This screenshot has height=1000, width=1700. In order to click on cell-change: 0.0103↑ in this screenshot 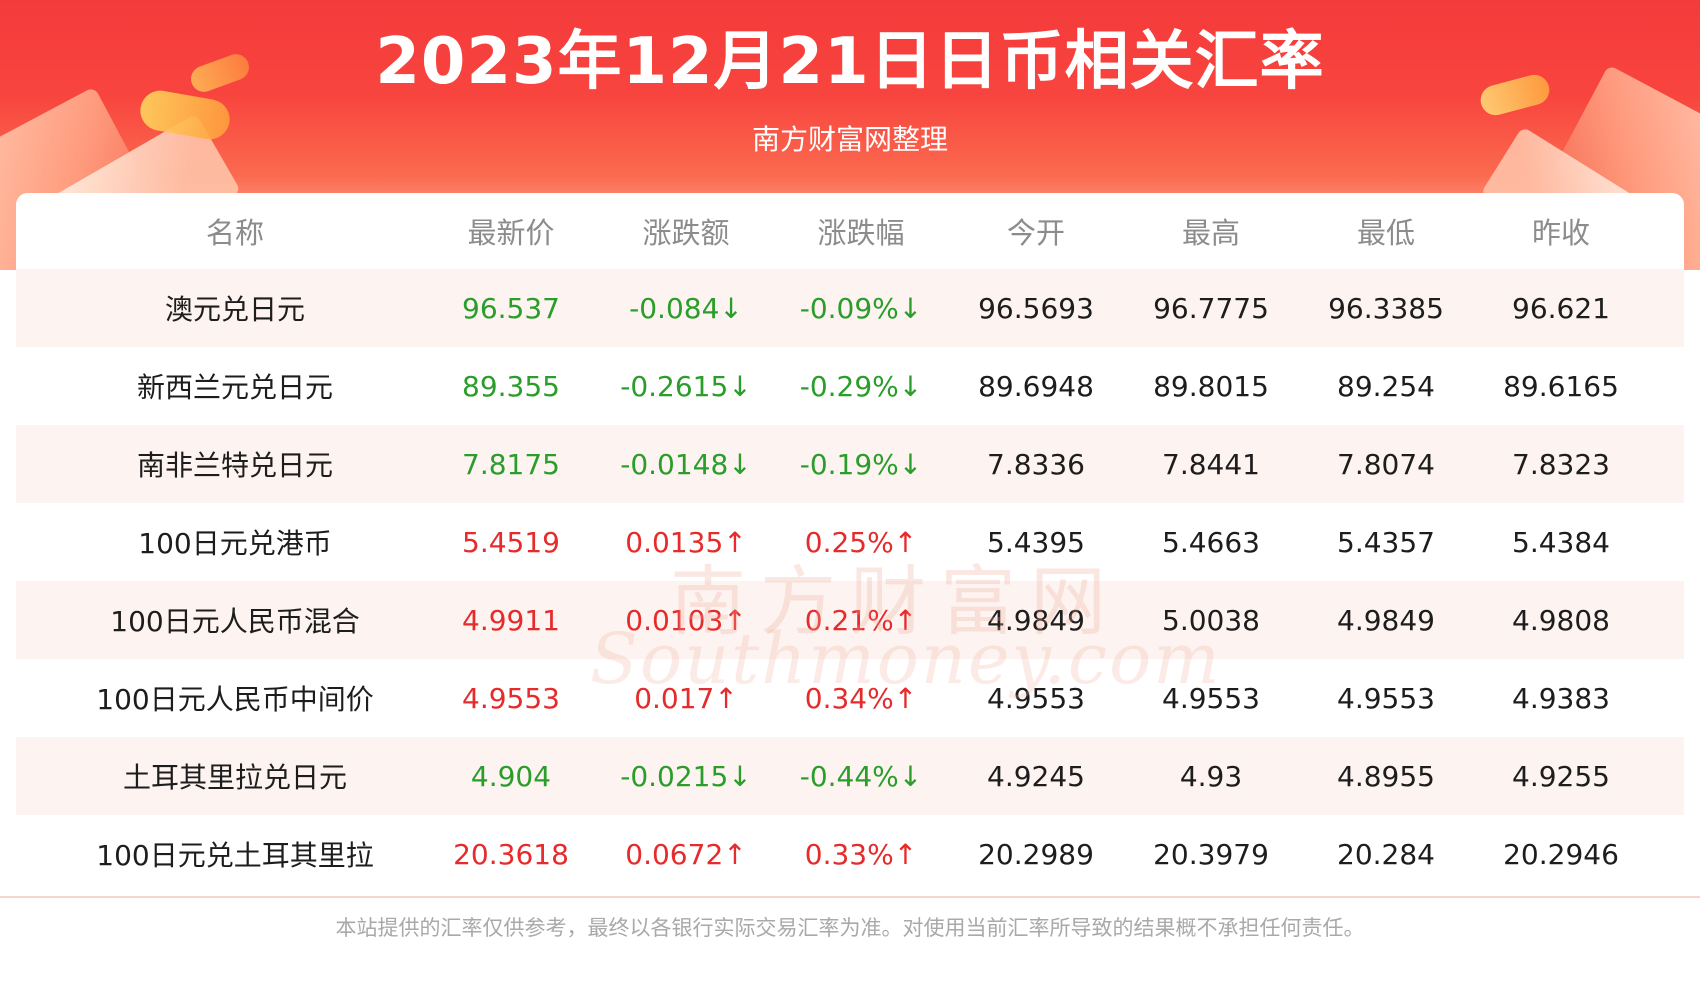, I will do `click(686, 620)`.